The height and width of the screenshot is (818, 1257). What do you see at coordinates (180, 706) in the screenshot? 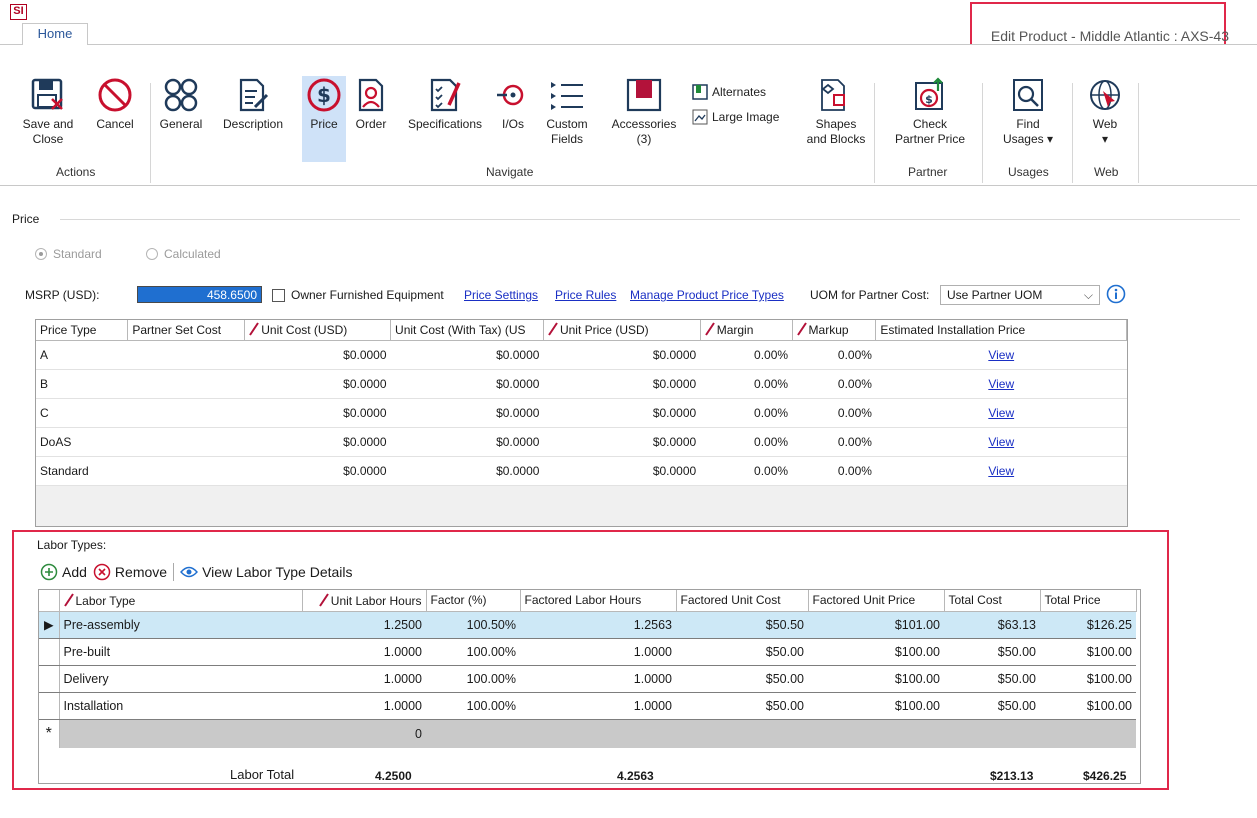
I see `labor-type-cell: Installation` at bounding box center [180, 706].